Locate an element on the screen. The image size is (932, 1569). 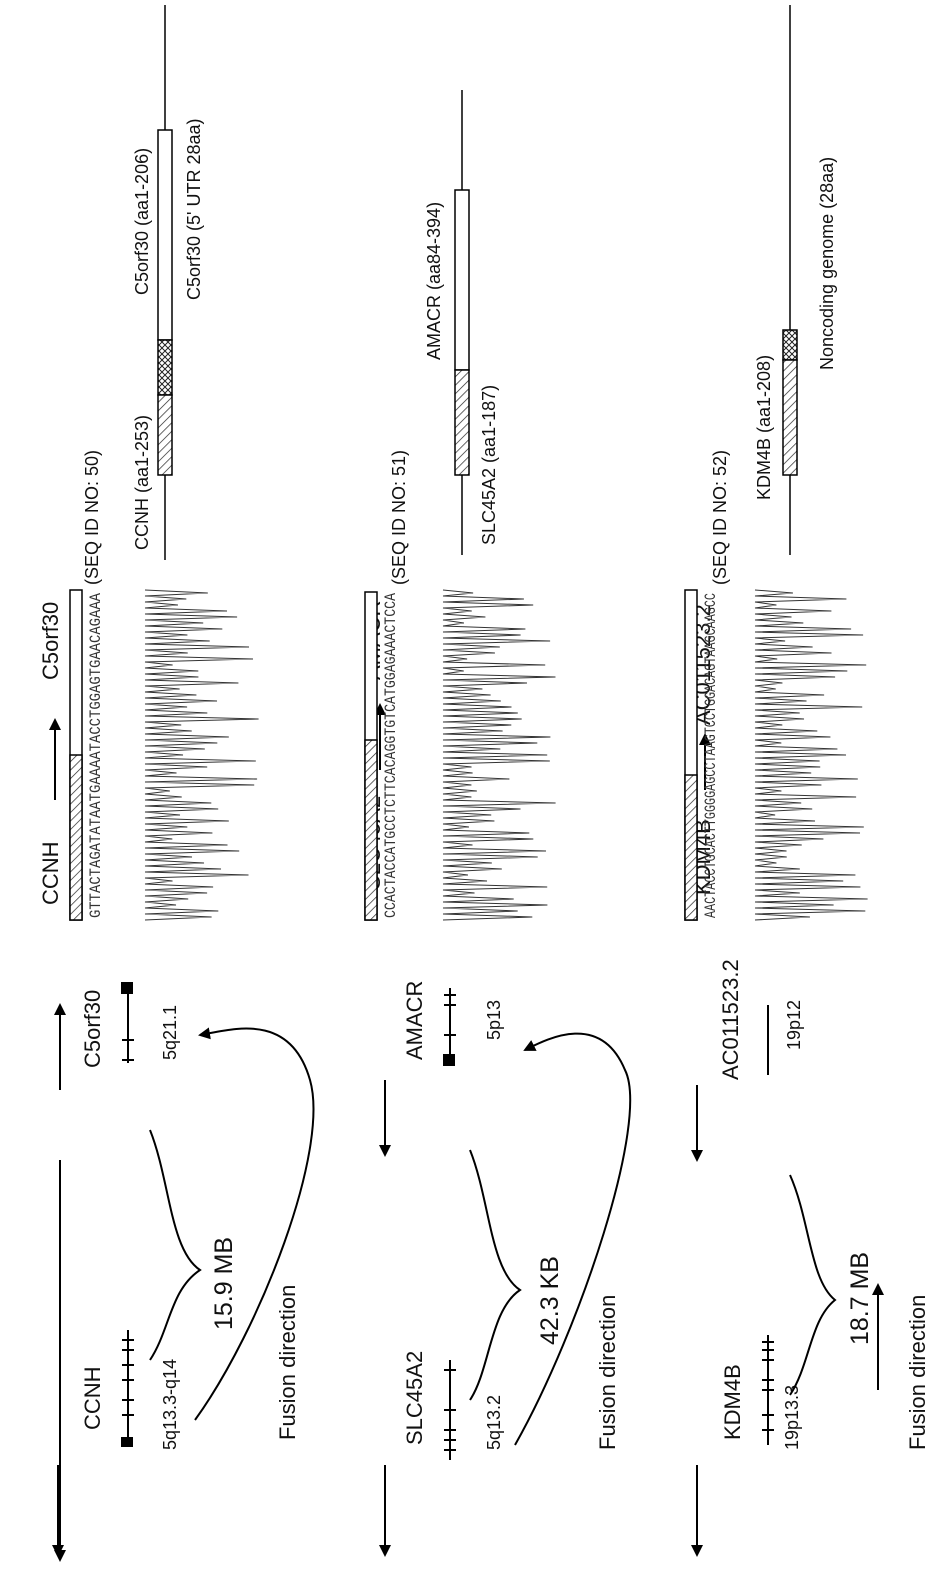
c5orf30-box is located at coordinates (165, 235).